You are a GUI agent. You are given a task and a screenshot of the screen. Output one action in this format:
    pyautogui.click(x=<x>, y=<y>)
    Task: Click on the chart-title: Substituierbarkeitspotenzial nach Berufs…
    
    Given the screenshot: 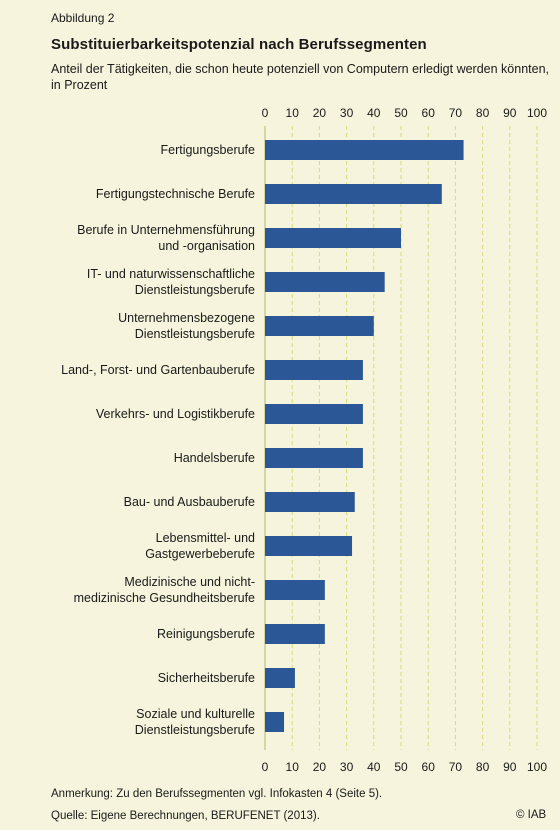 What is the action you would take?
    pyautogui.click(x=239, y=44)
    